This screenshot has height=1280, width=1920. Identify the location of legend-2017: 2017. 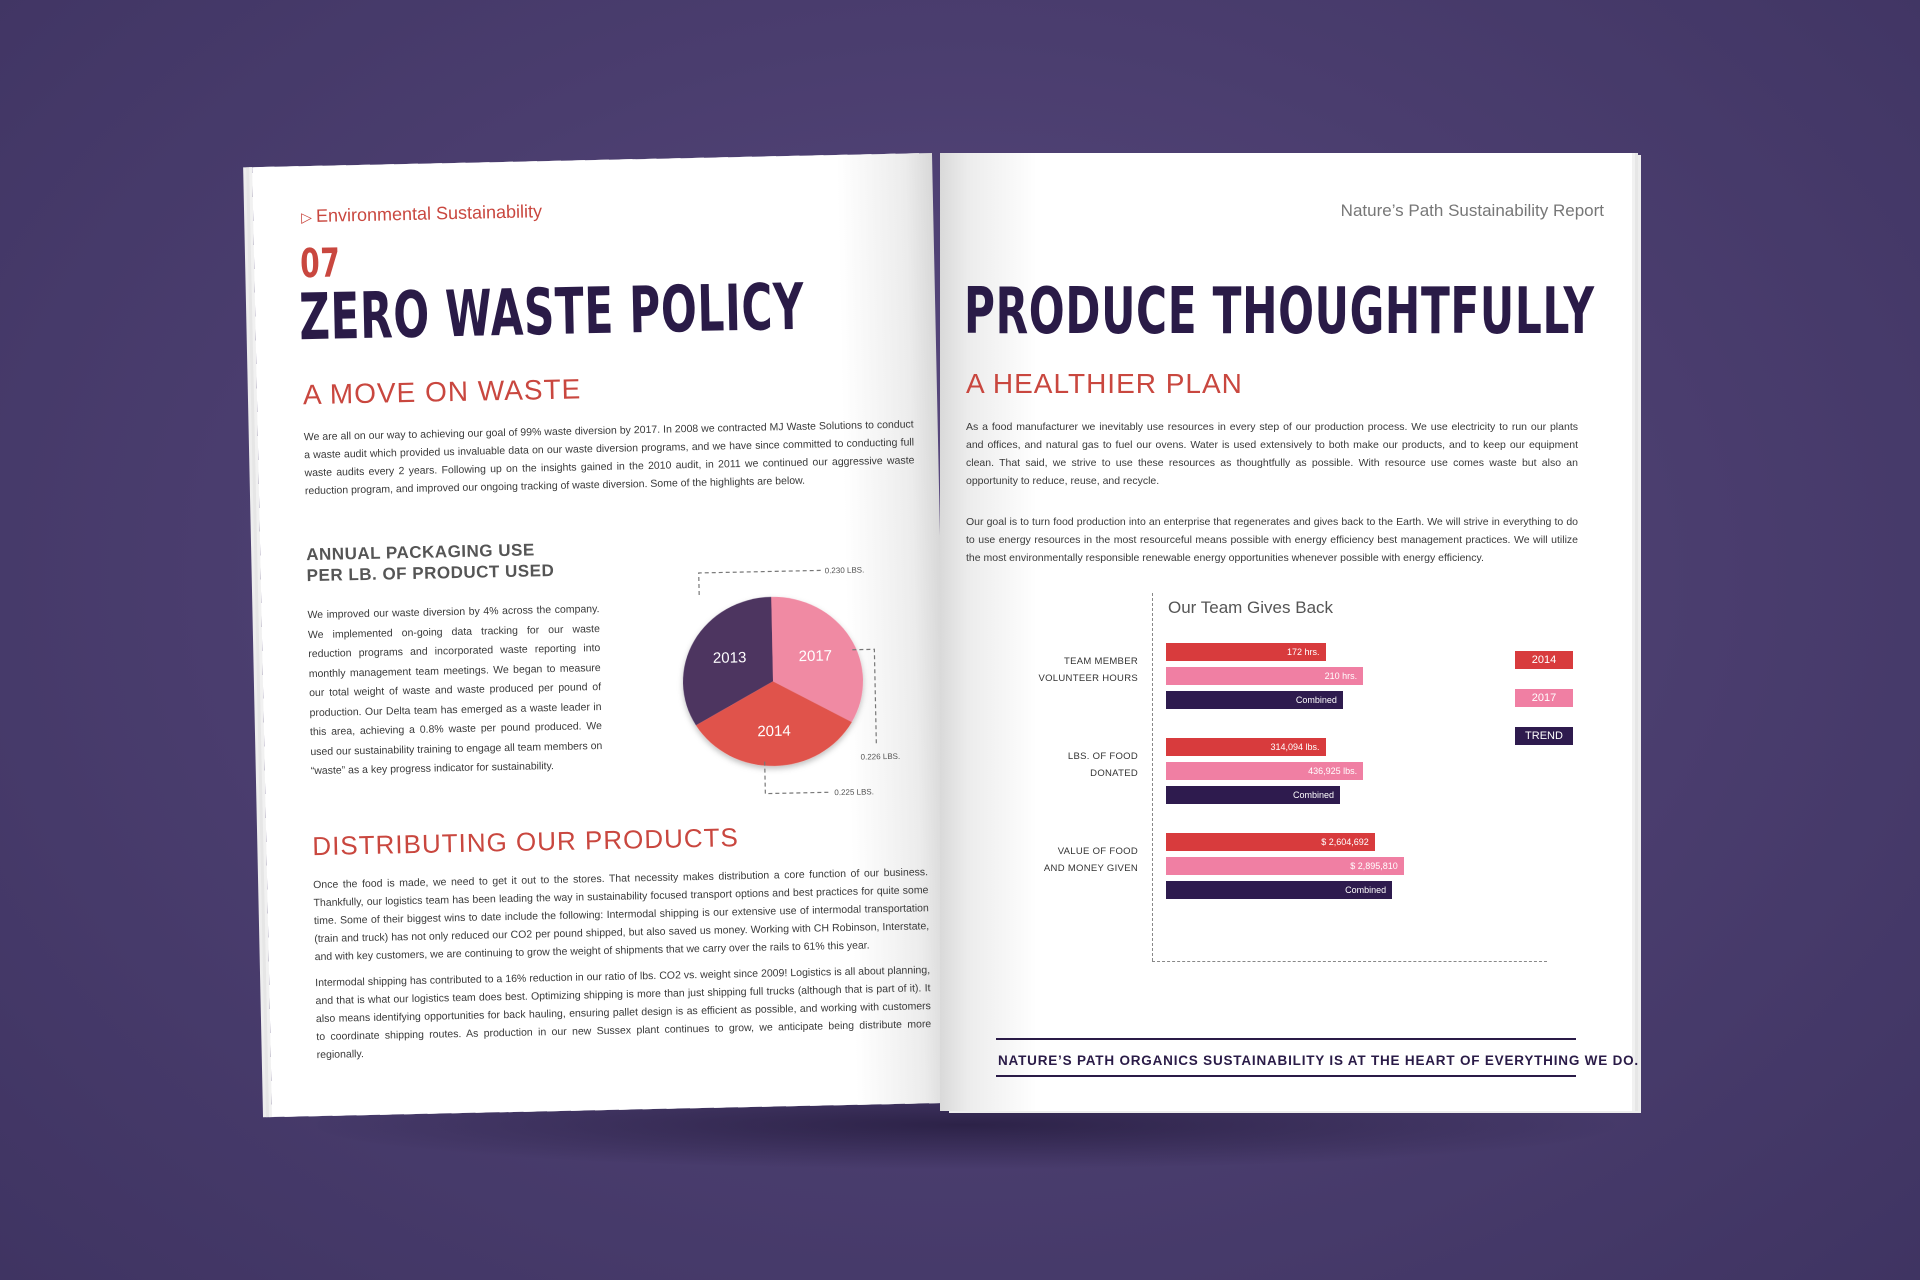
(1544, 698).